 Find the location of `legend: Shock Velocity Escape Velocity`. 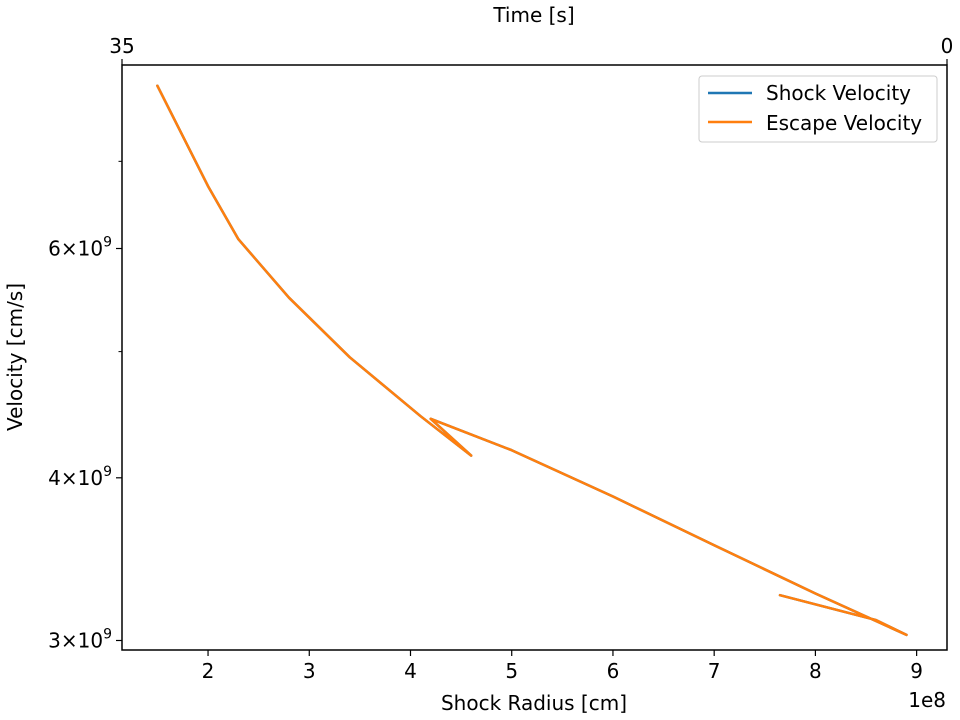

legend: Shock Velocity Escape Velocity is located at coordinates (818, 109).